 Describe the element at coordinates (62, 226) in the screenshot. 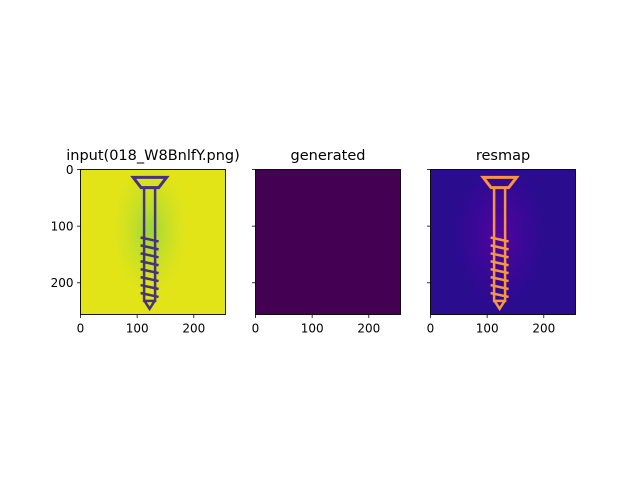

I see `y-tick-label: 100` at that location.